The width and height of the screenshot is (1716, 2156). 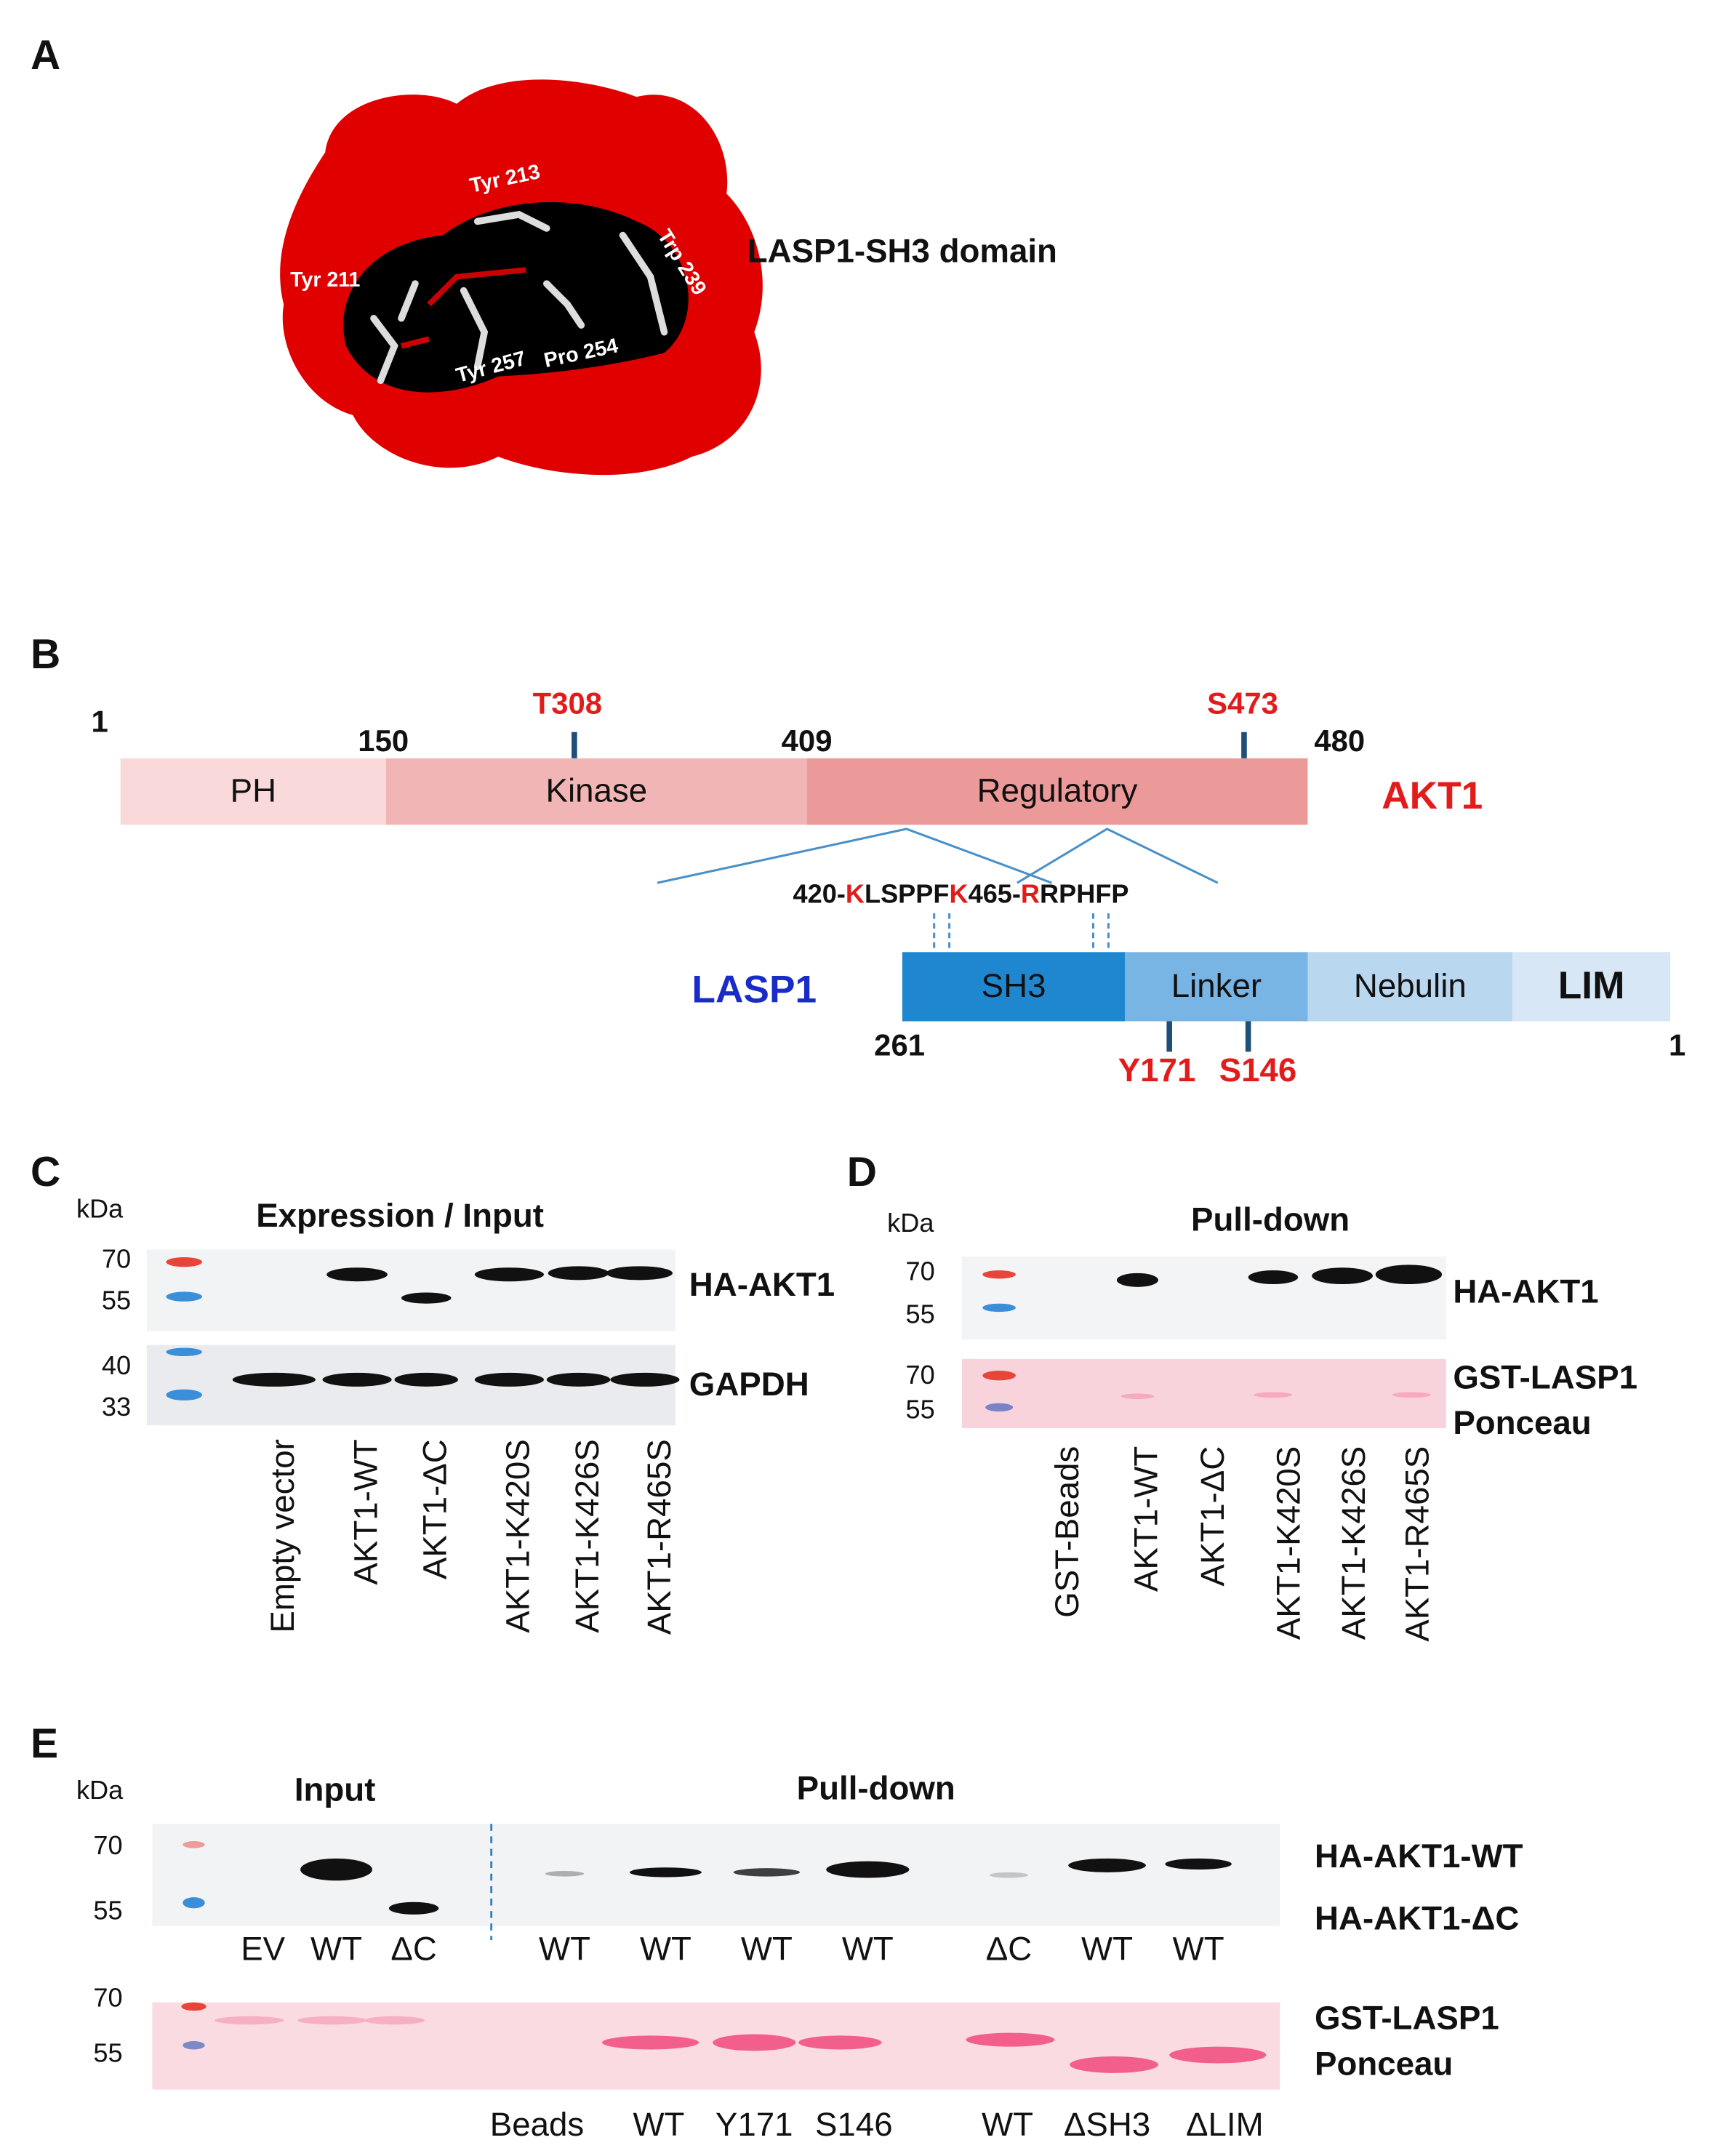 I want to click on lane-label: ΔSH3, so click(x=1107, y=2124).